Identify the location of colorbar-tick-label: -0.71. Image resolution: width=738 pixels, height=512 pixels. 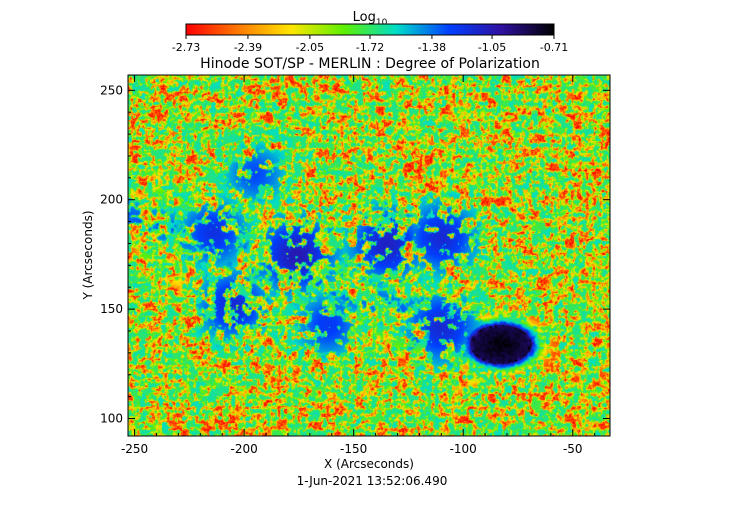
(554, 47).